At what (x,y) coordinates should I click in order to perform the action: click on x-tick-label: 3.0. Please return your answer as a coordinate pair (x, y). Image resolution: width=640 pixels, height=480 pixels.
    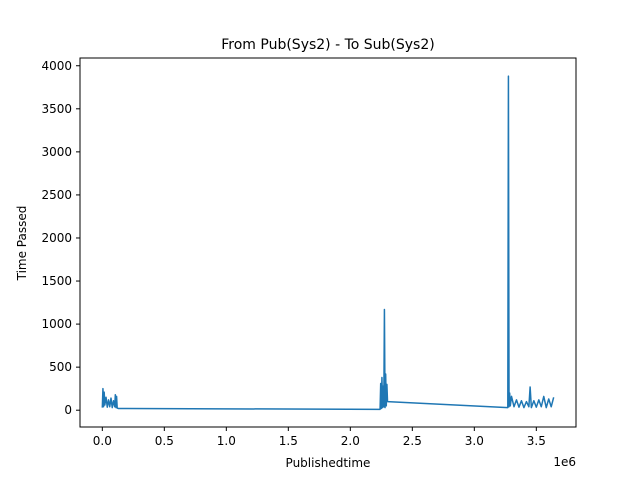
    Looking at the image, I should click on (474, 441).